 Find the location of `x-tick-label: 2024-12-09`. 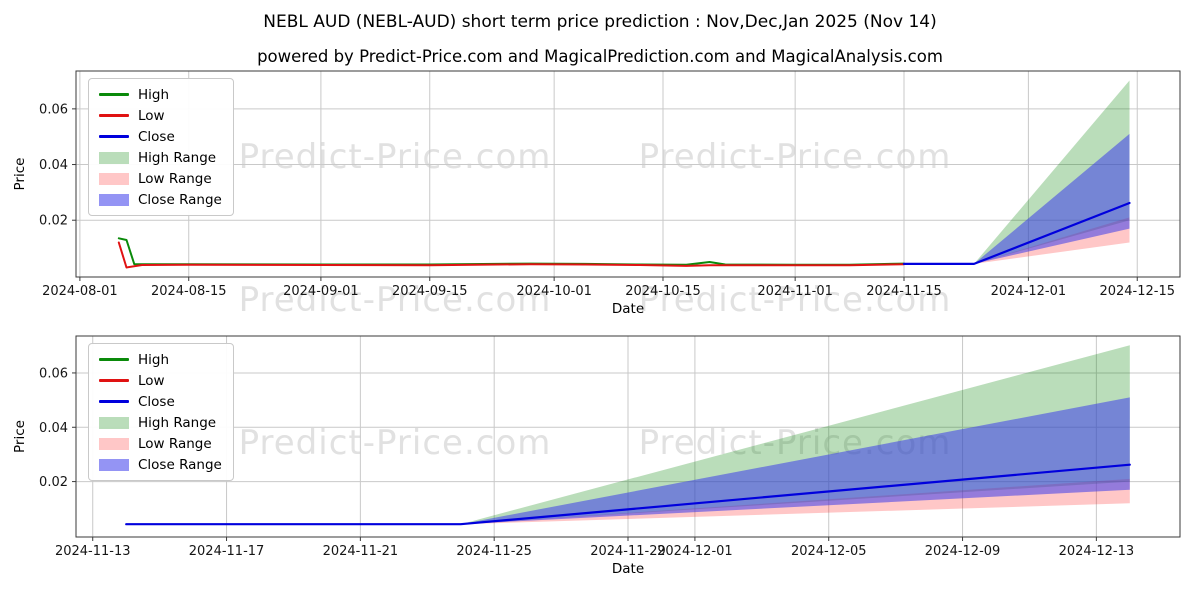

x-tick-label: 2024-12-09 is located at coordinates (963, 551).